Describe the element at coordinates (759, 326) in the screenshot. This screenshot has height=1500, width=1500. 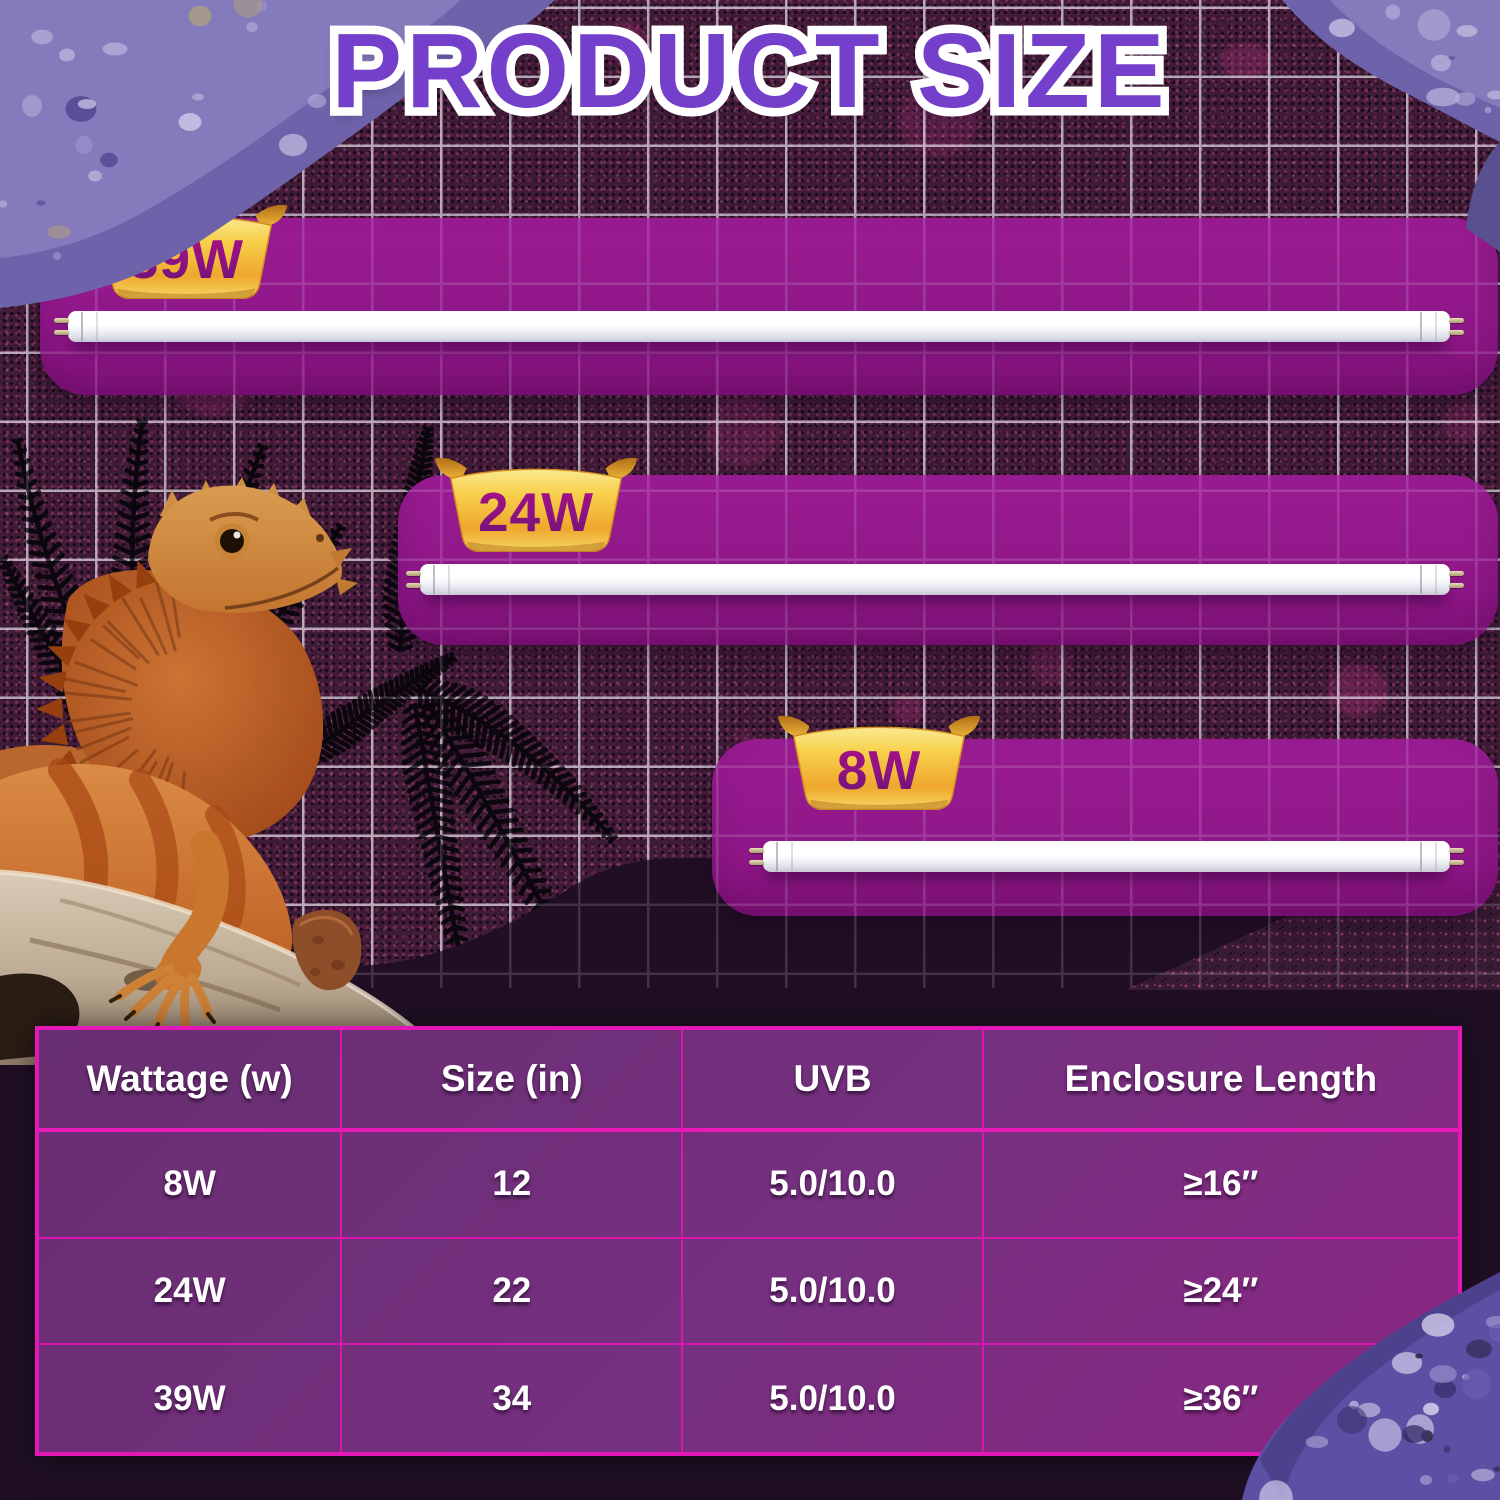
I see `fluorescent-tube-39w` at that location.